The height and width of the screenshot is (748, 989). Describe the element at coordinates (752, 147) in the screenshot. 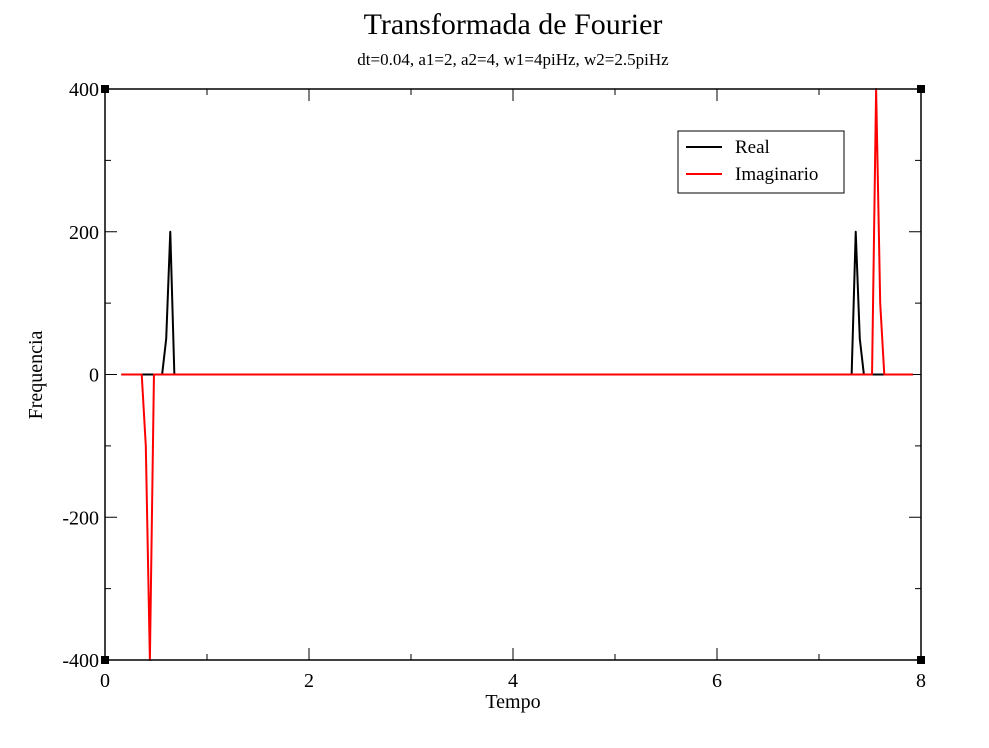

I see `legend-label-real: Real` at that location.